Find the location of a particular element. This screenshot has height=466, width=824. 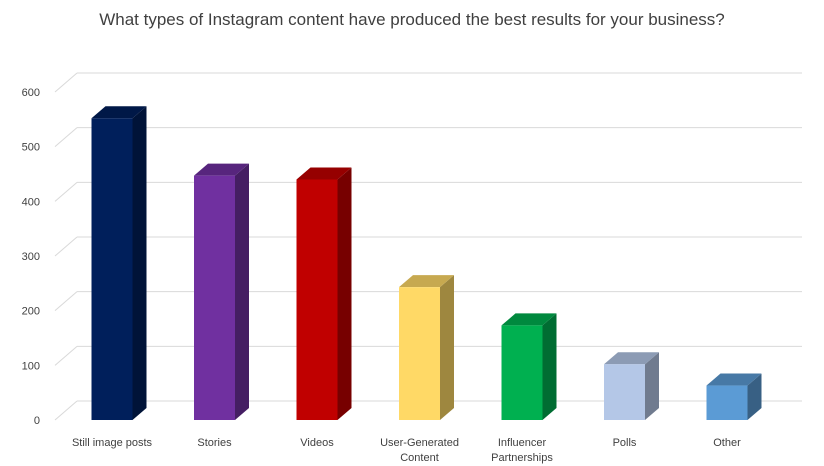

x-tick-label: Other is located at coordinates (727, 443).